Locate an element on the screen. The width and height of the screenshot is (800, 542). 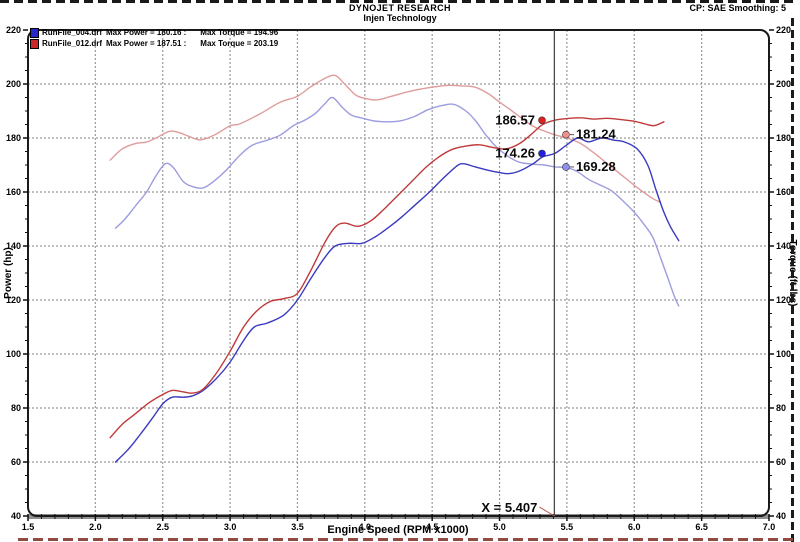
cursor-value-label: 186.57 is located at coordinates (515, 119).